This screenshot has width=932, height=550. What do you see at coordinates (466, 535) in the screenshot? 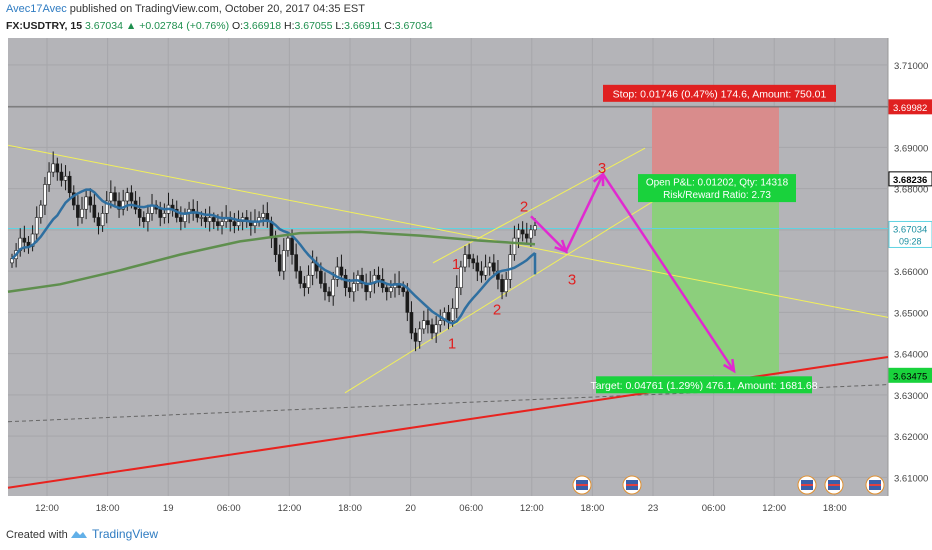
I see `footer: Created with TradingView` at bounding box center [466, 535].